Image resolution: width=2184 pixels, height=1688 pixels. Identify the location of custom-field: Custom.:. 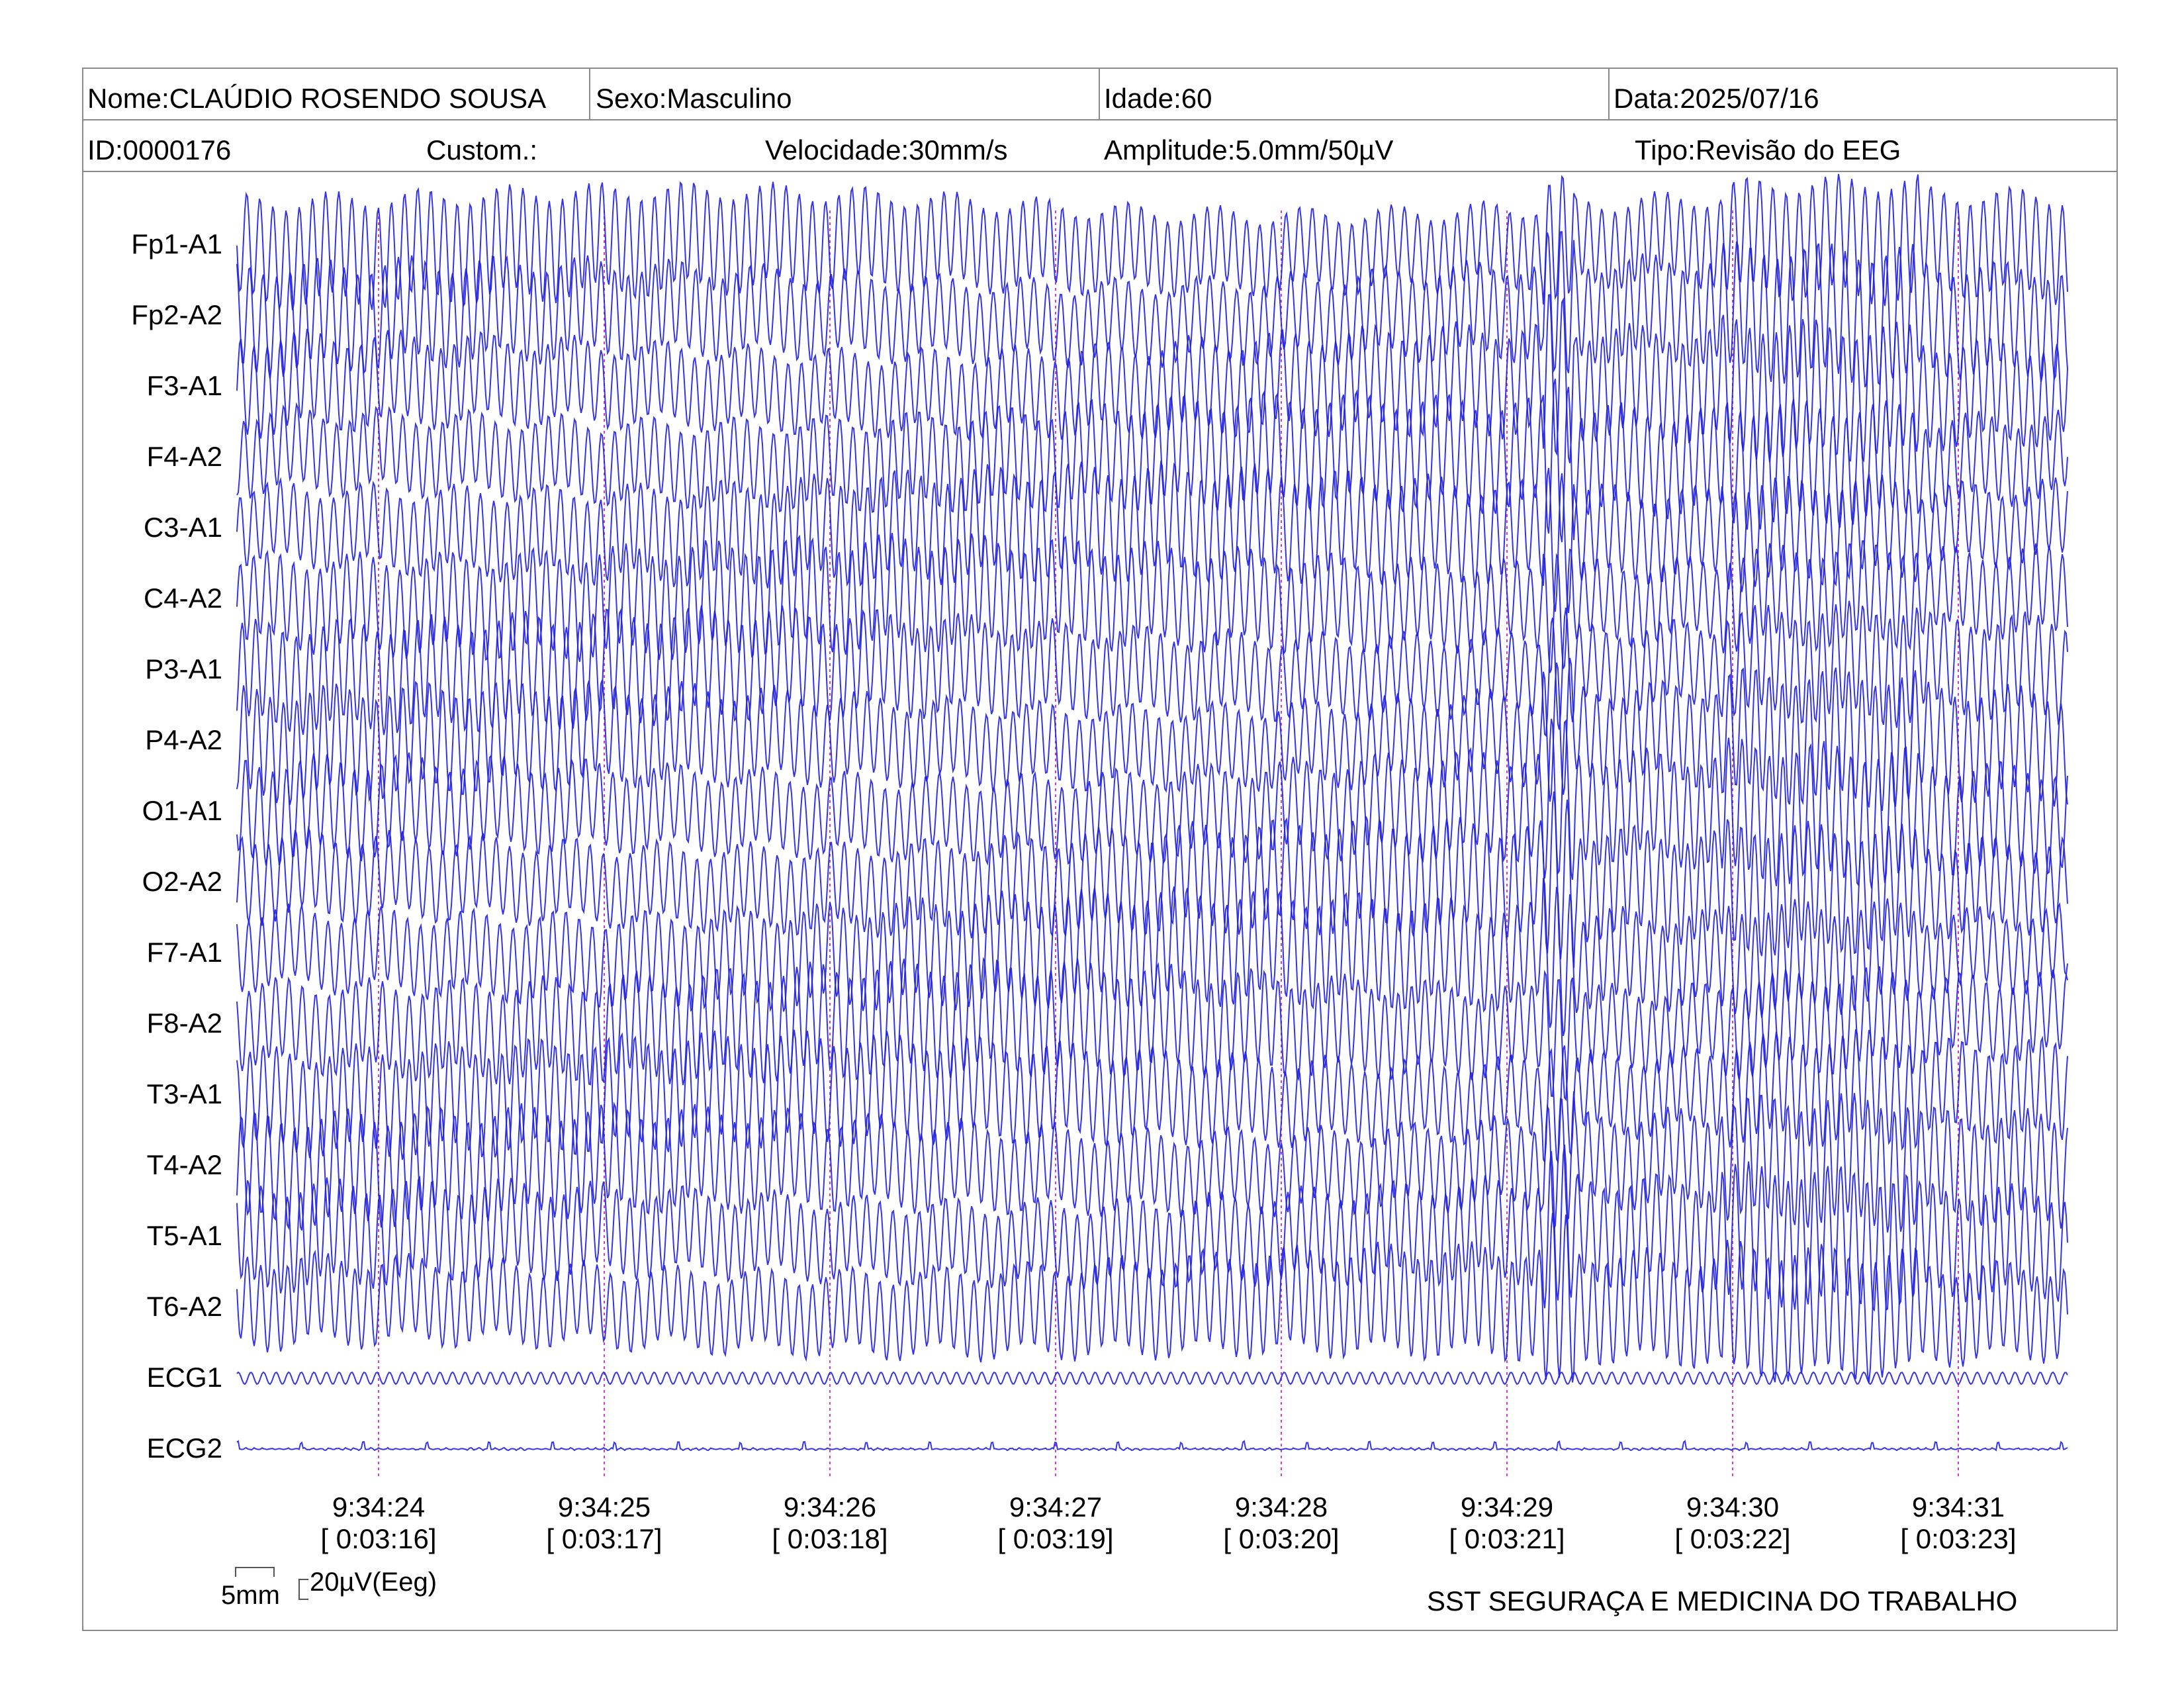
(482, 149).